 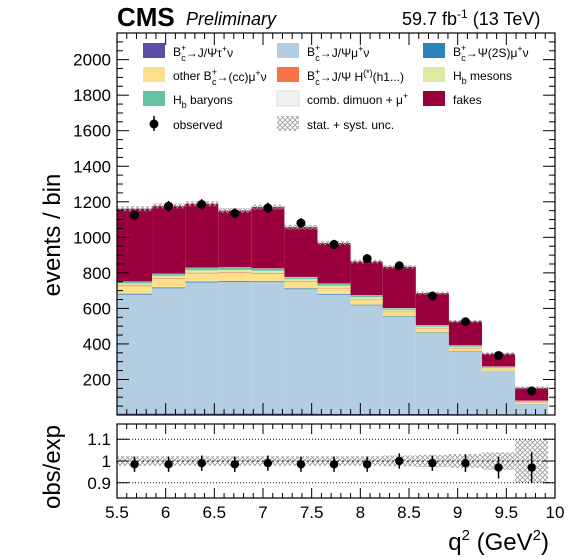 What do you see at coordinates (97, 273) in the screenshot?
I see `main-ytick-label-3: 800` at bounding box center [97, 273].